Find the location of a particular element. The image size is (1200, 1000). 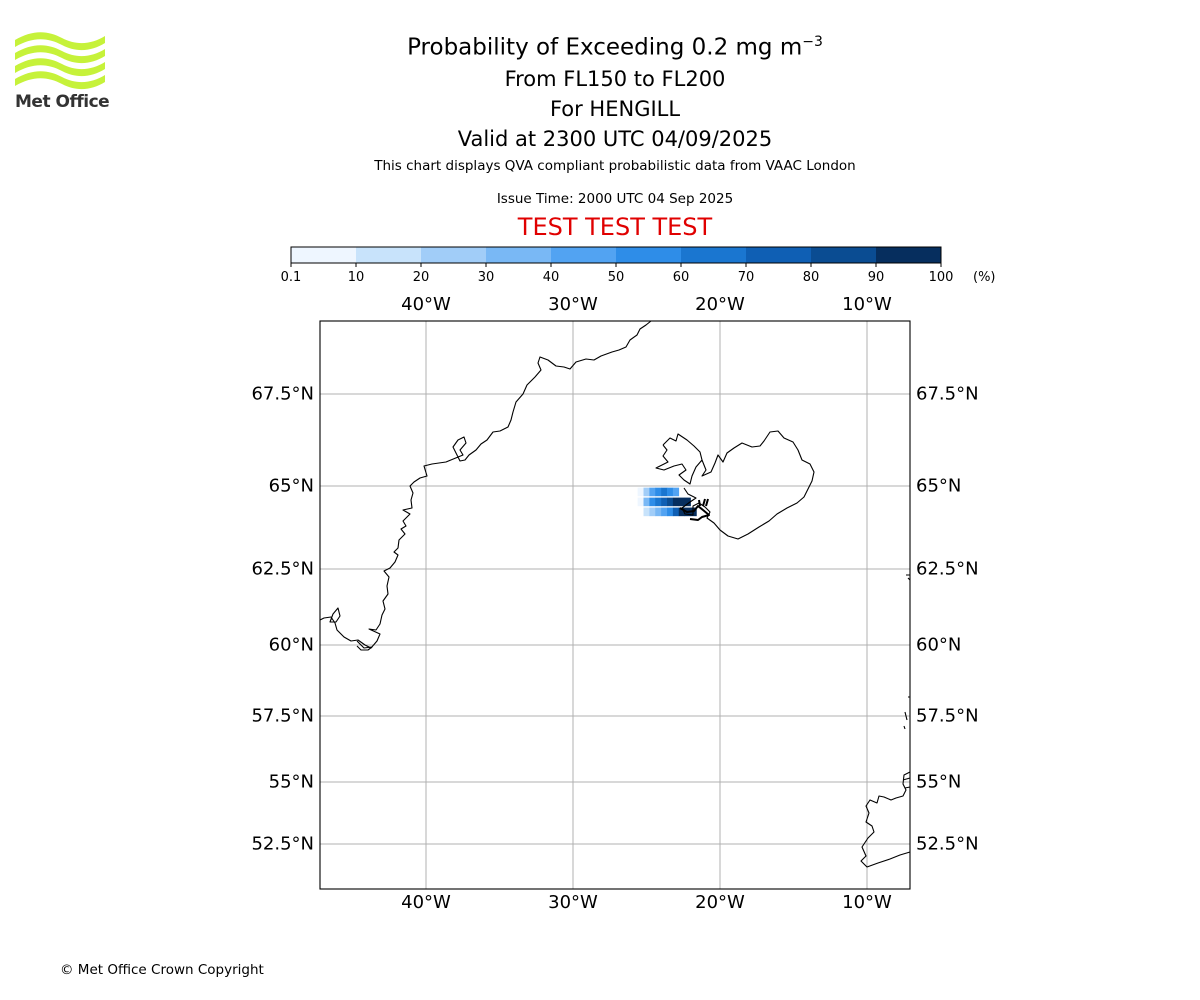

coastline-greenland is located at coordinates (485, 484).